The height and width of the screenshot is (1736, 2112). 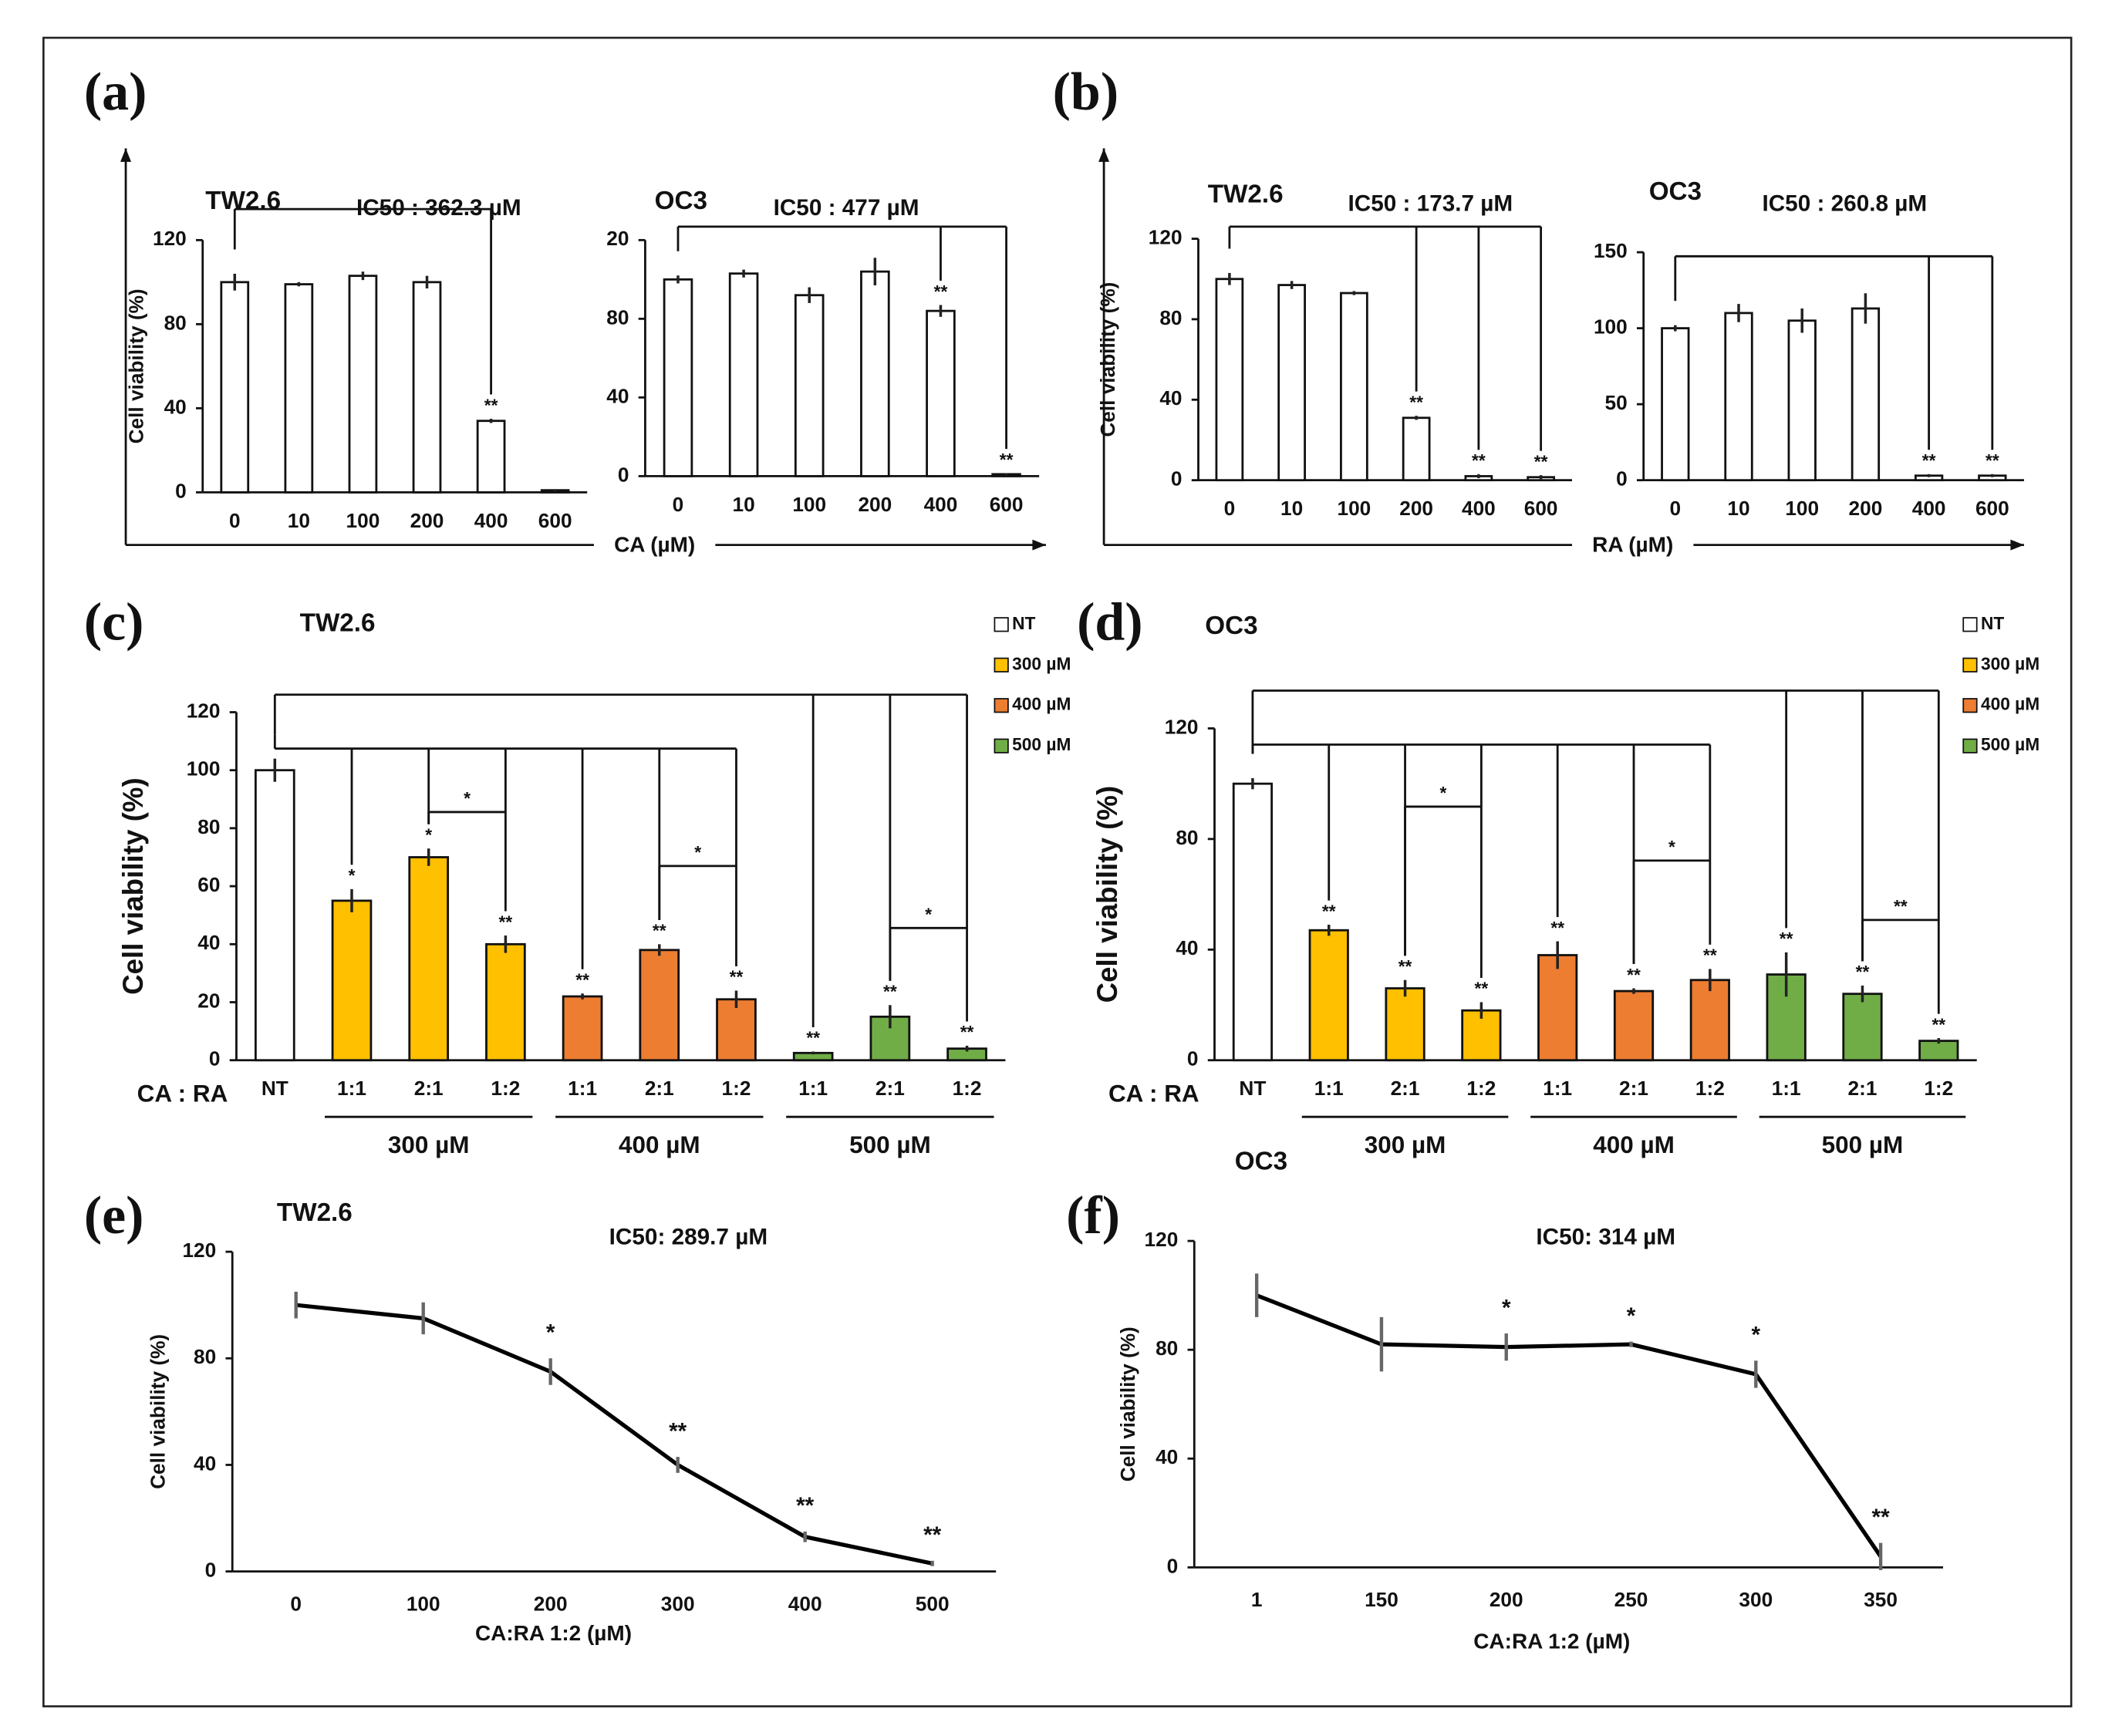 I want to click on ic50-annotation: IC50: 314 µM, so click(x=1605, y=1236).